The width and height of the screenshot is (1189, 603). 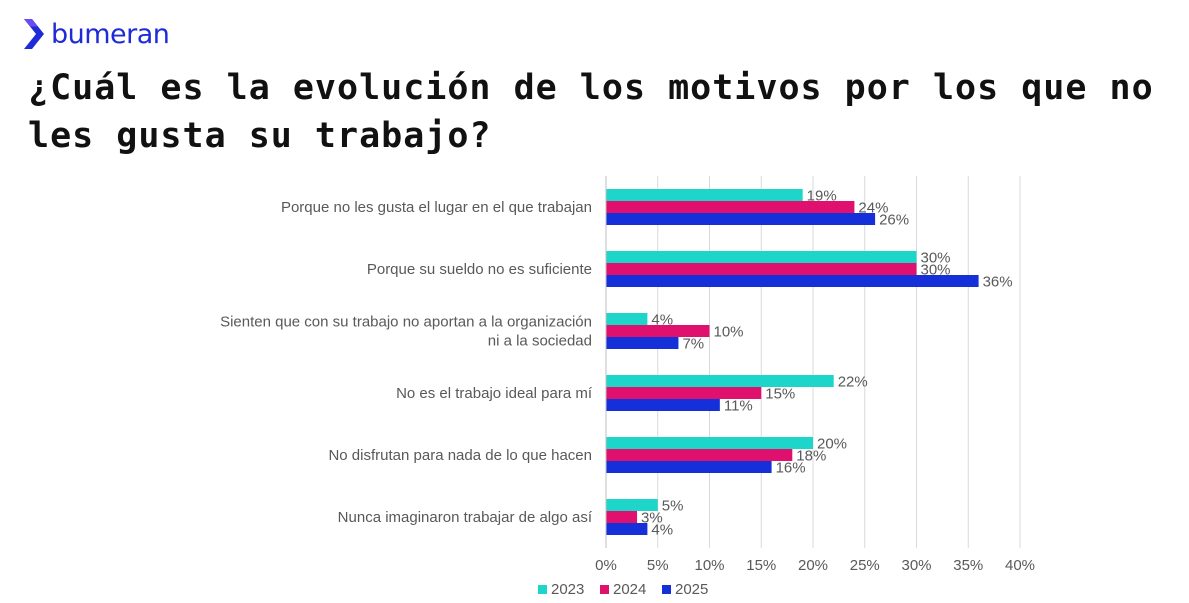 What do you see at coordinates (709, 565) in the screenshot?
I see `x-tick-label: 10%` at bounding box center [709, 565].